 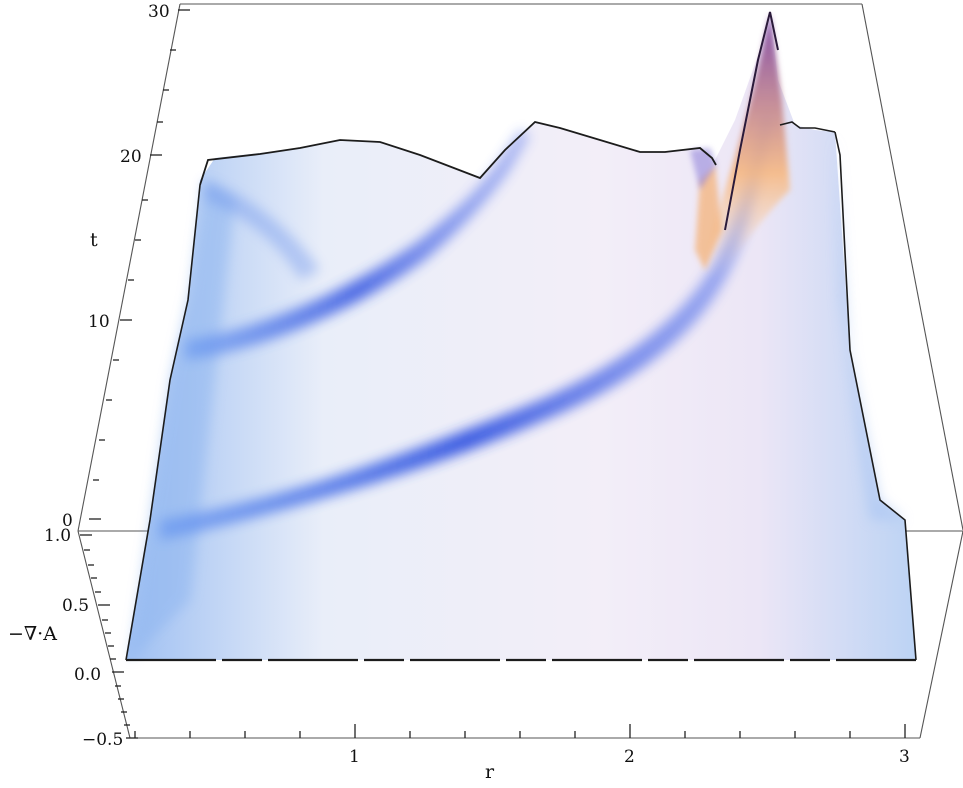 I want to click on t-tick-10: 10, so click(x=99, y=322).